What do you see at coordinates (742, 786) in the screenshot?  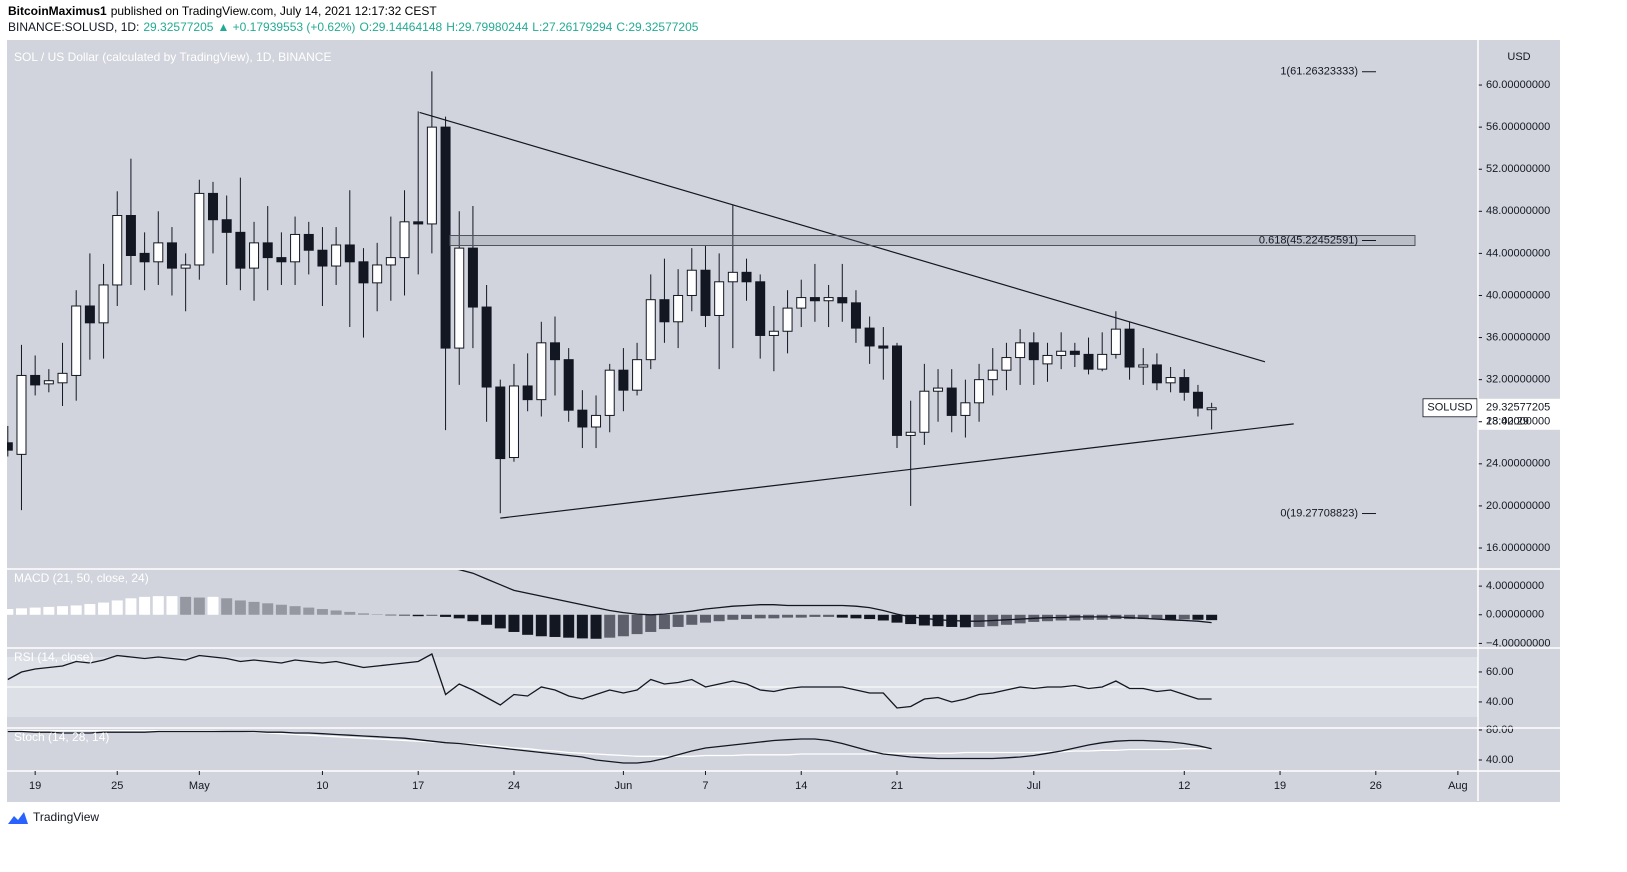 I see `date-axis-background` at bounding box center [742, 786].